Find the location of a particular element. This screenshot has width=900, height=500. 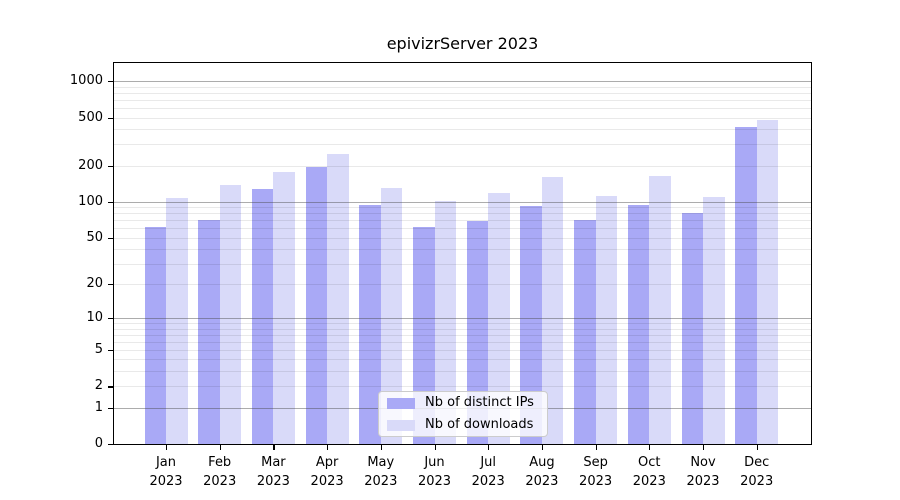

y-tick-label: 0 is located at coordinates (98, 443).